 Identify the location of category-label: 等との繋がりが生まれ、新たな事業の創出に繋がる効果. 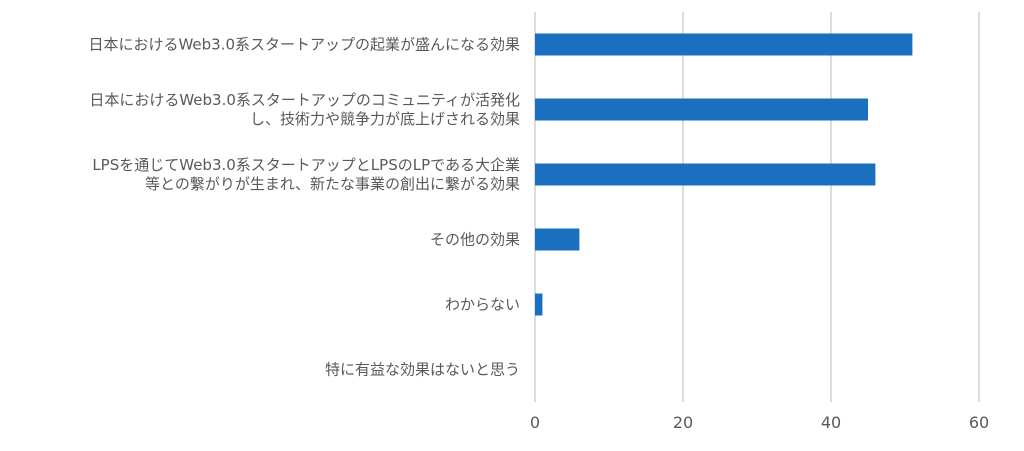
(332, 184).